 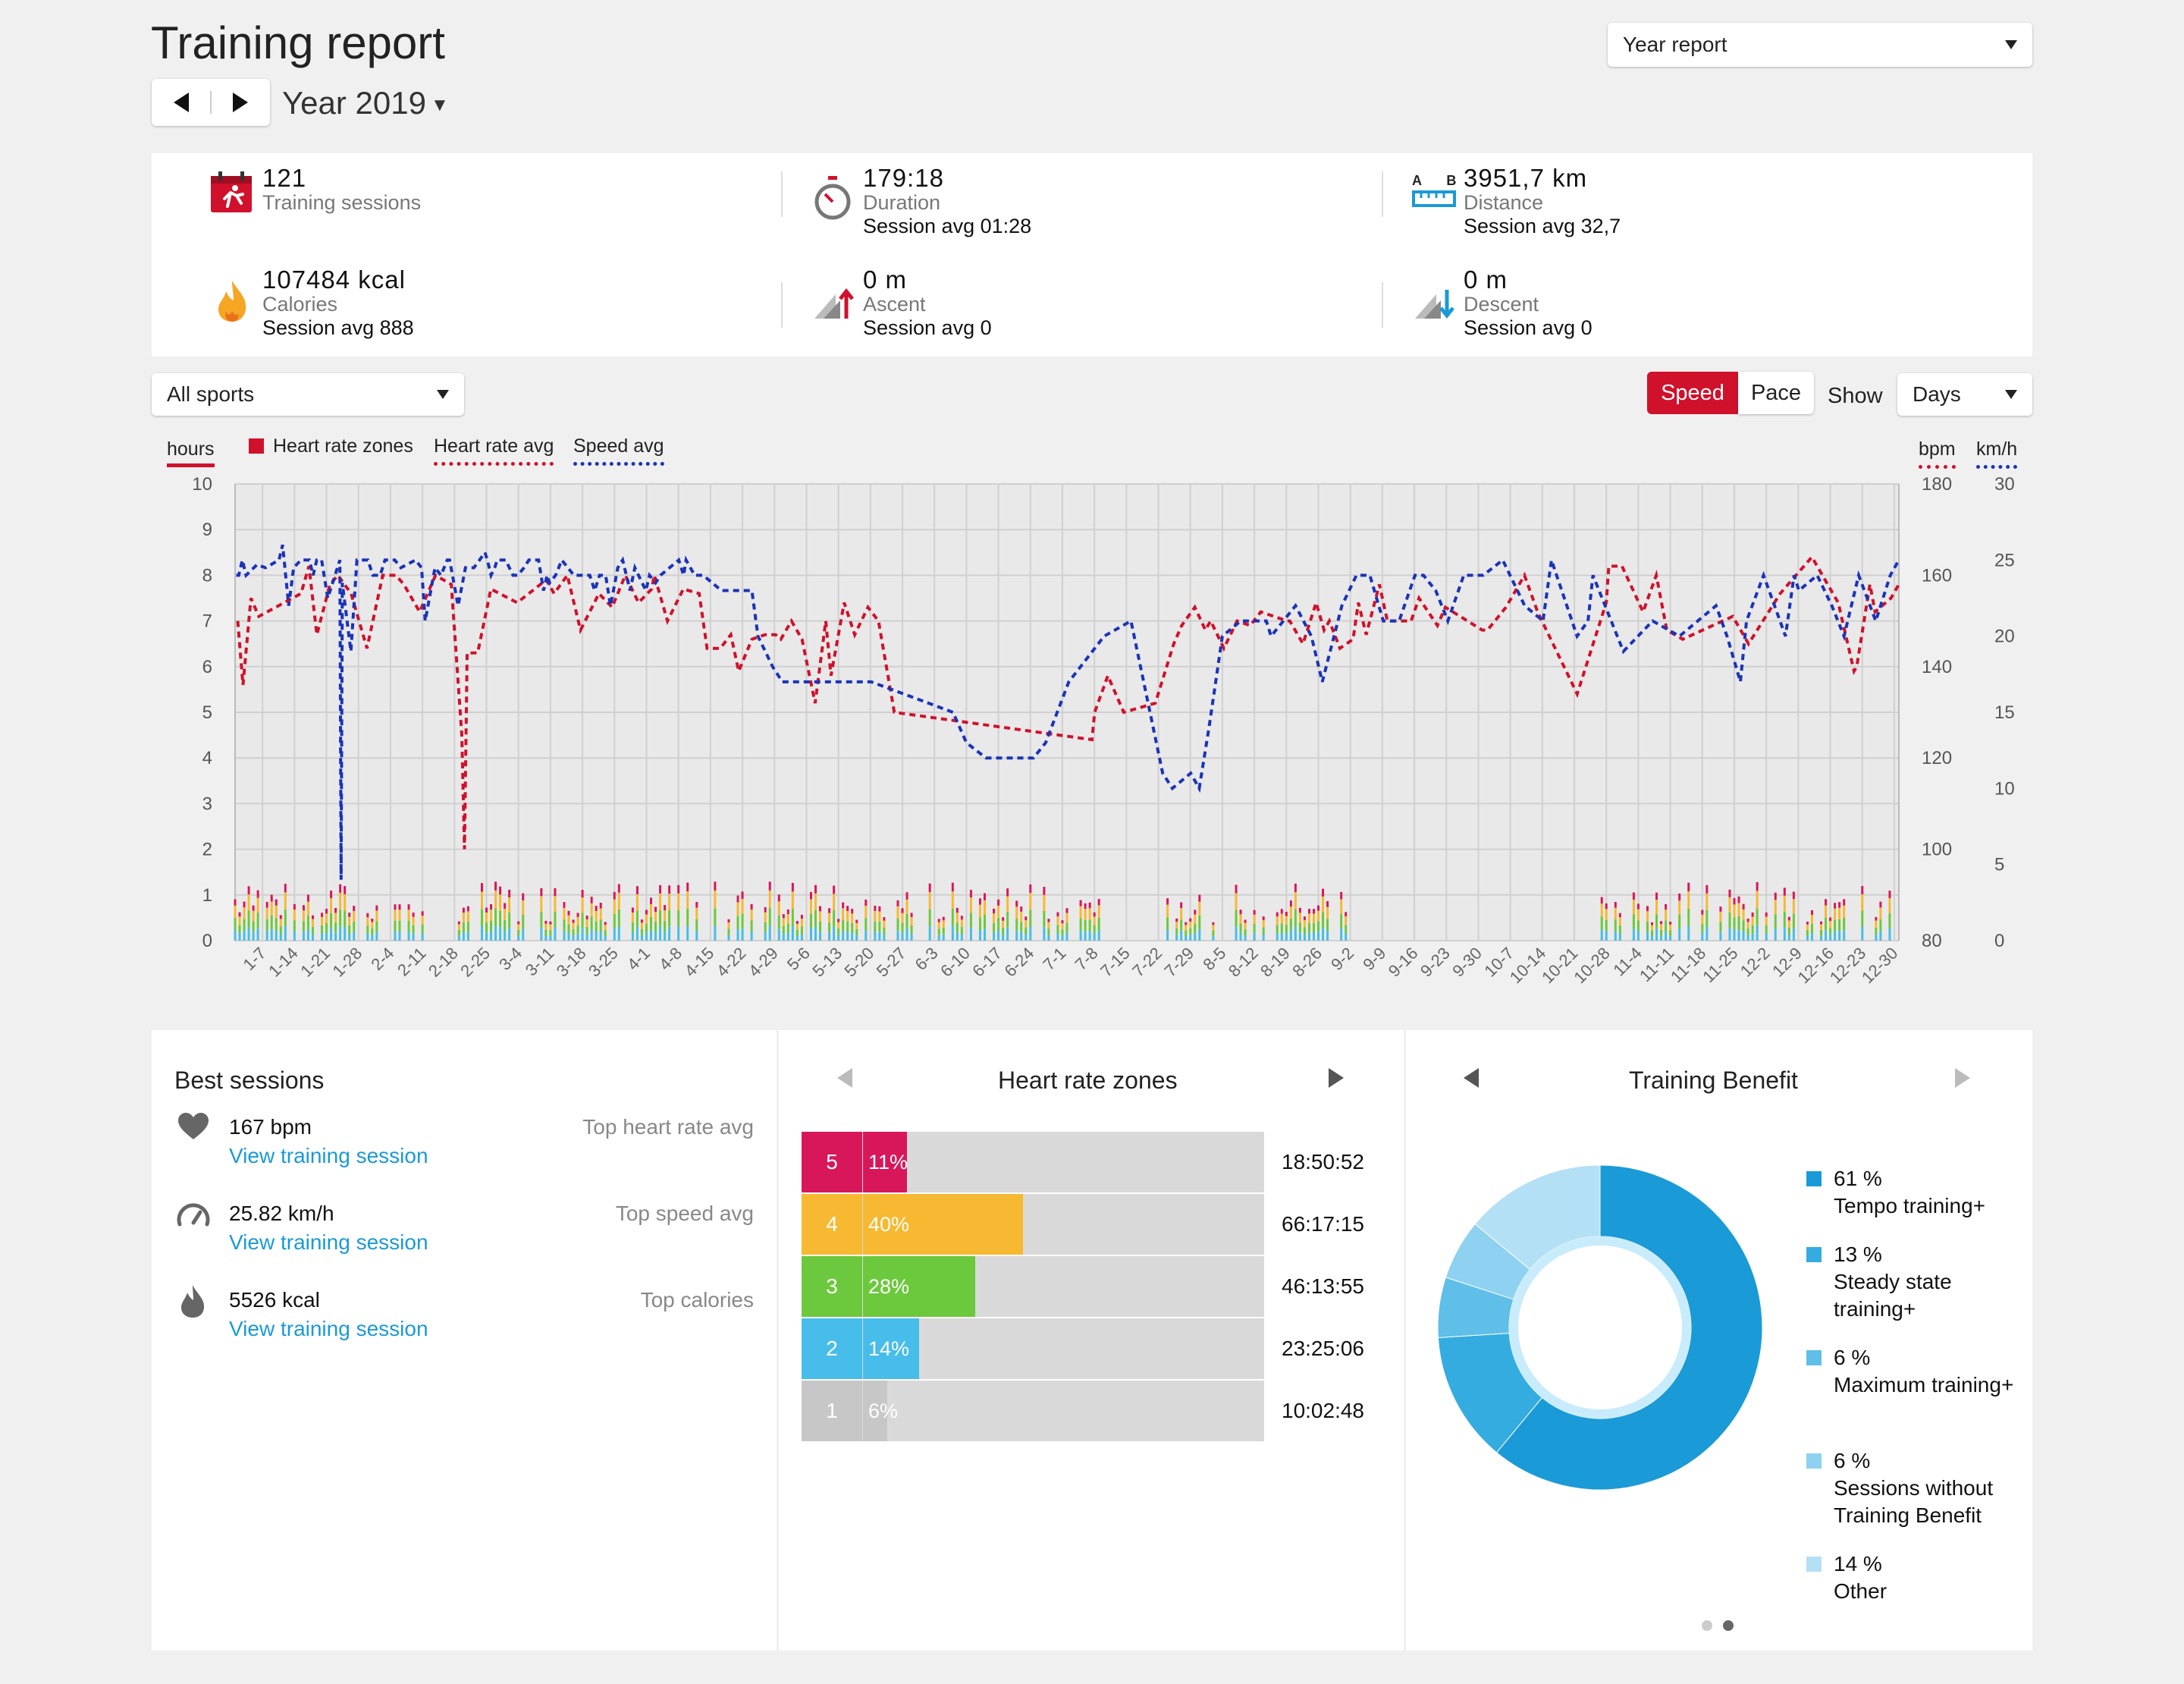 I want to click on hr-zone-row: 1 6%, so click(x=1033, y=1411).